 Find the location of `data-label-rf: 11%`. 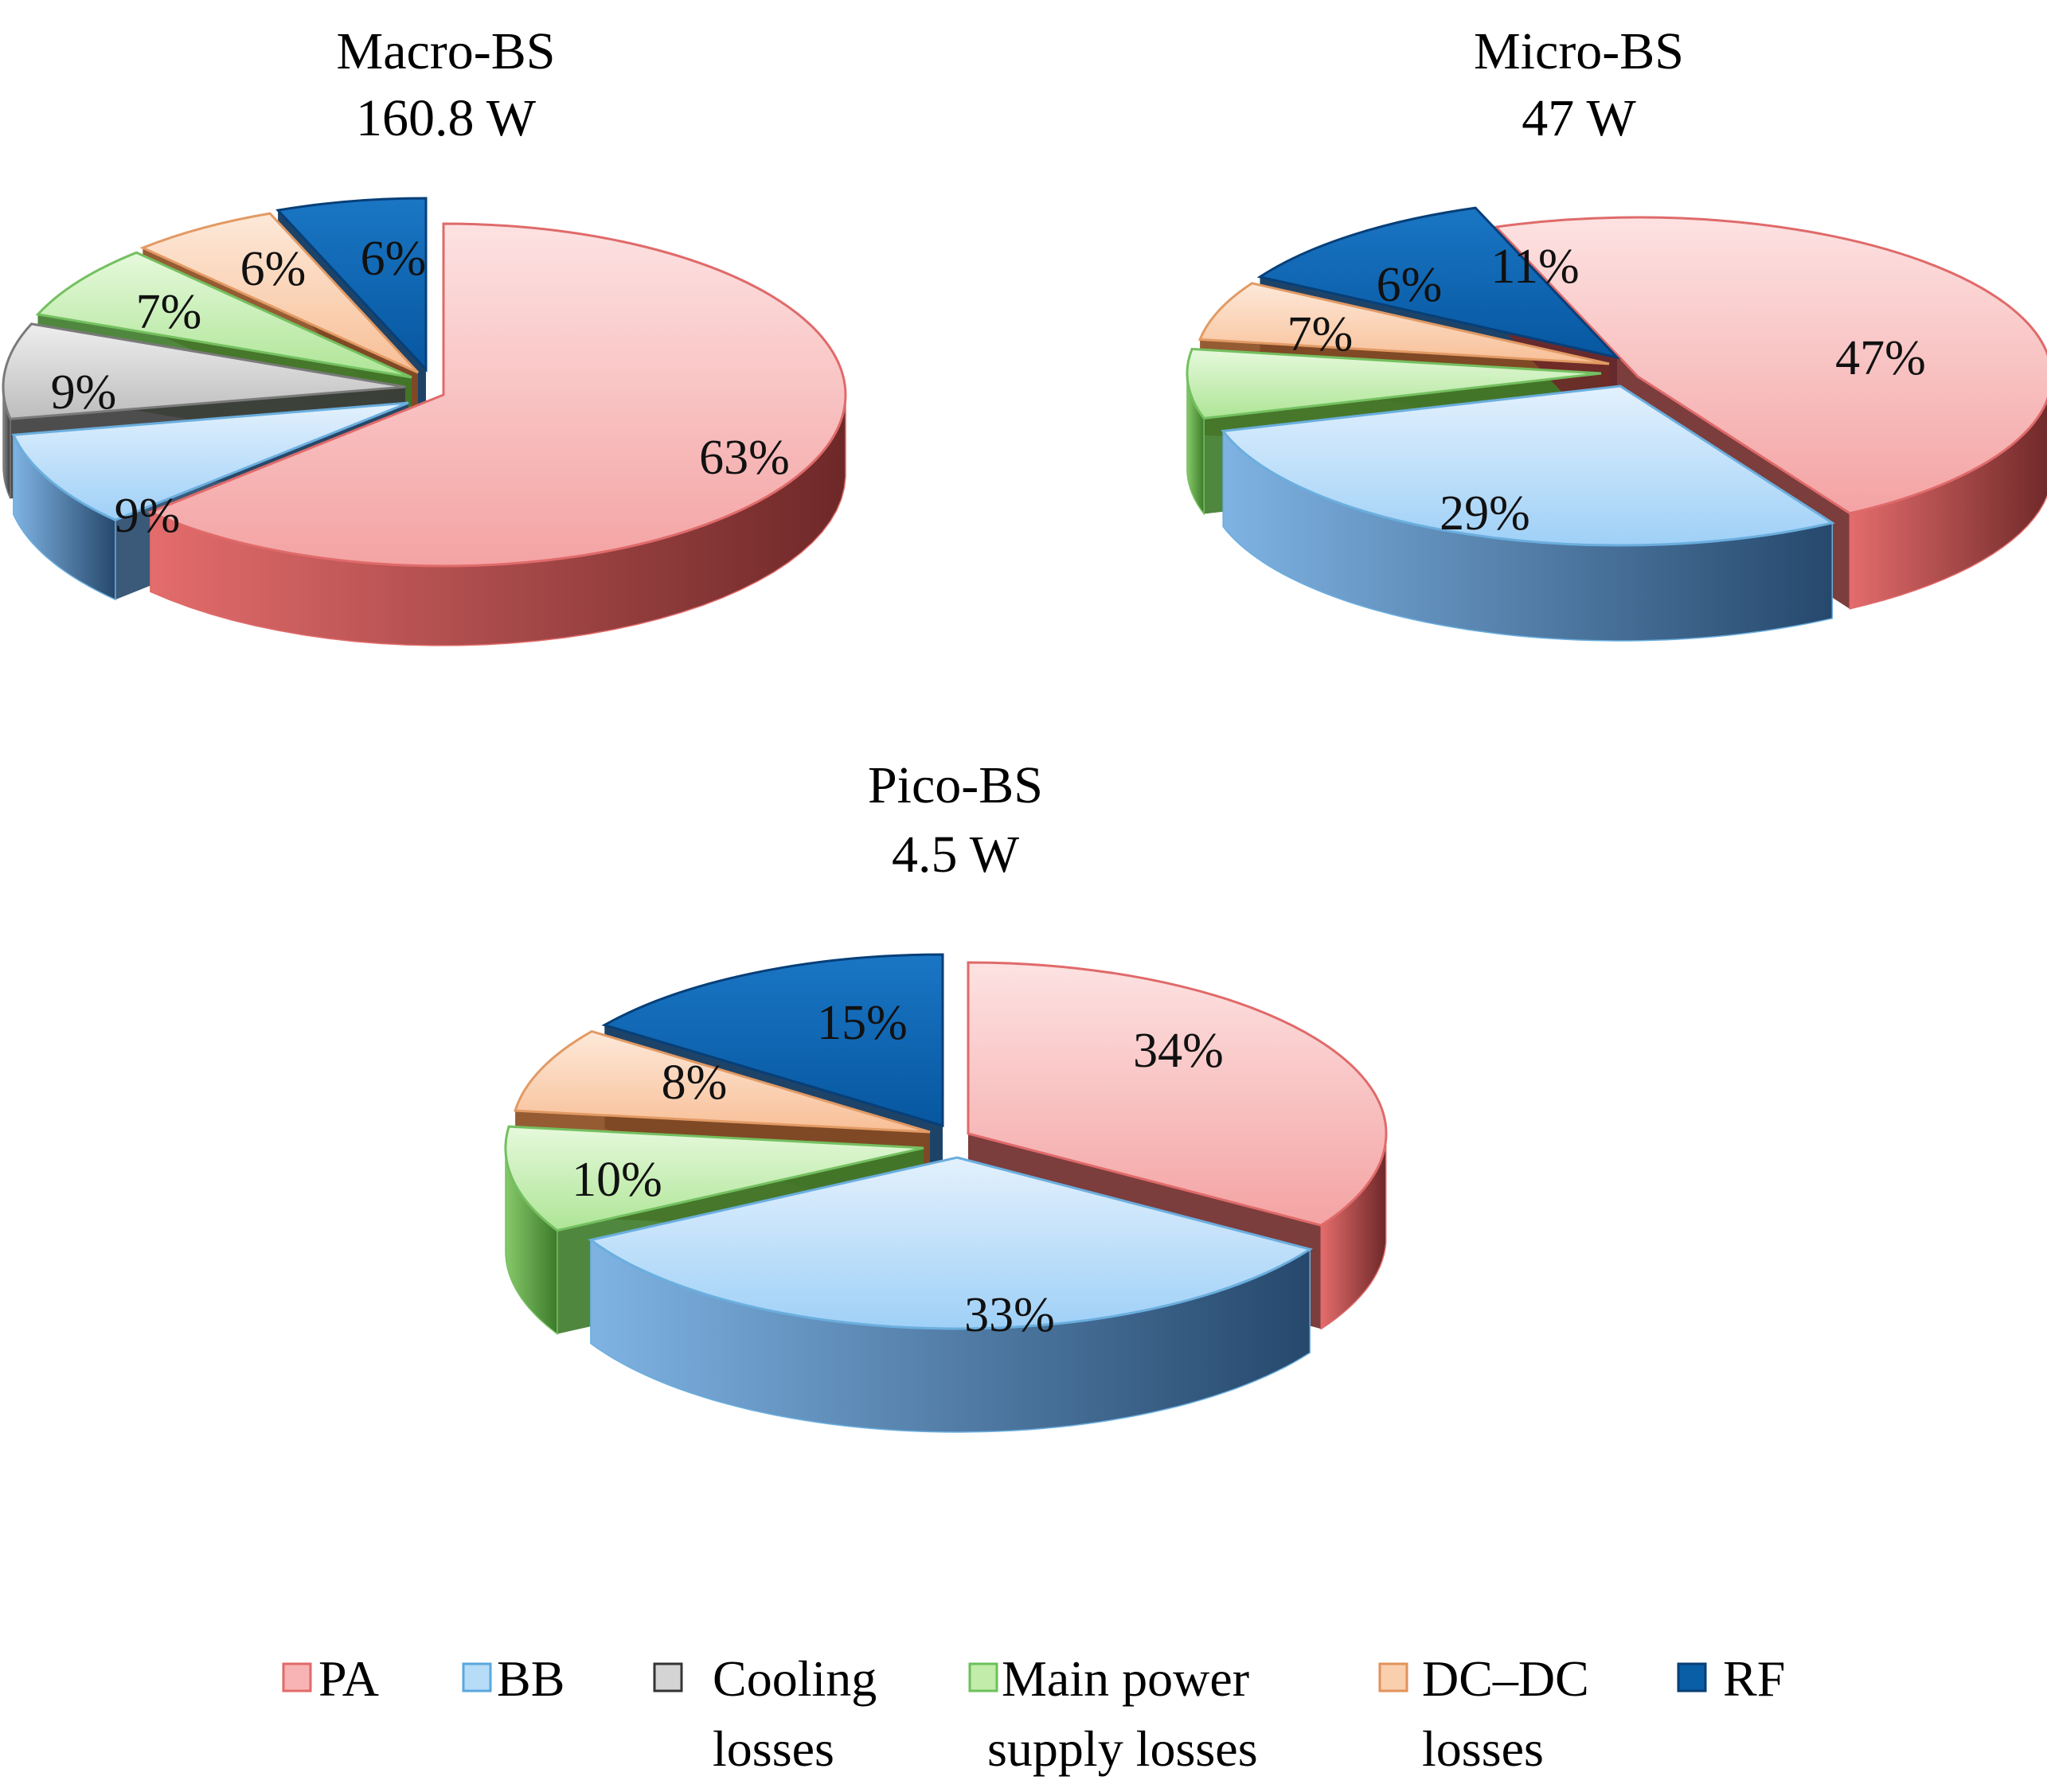

data-label-rf: 11% is located at coordinates (1534, 267).